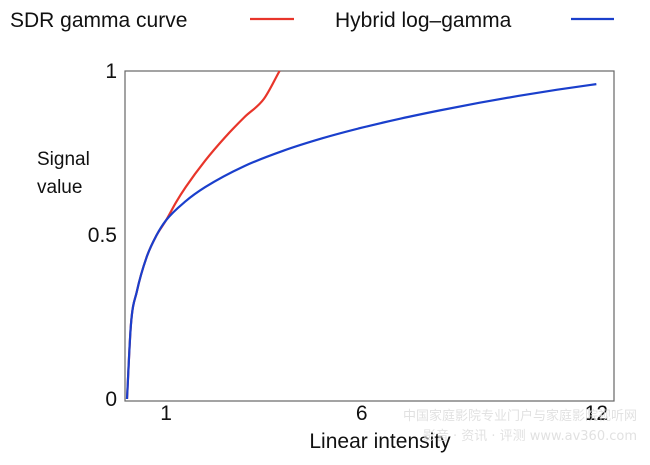 The image size is (650, 465). I want to click on legend: SDR gamma curve Hybrid log–gamma, so click(312, 20).